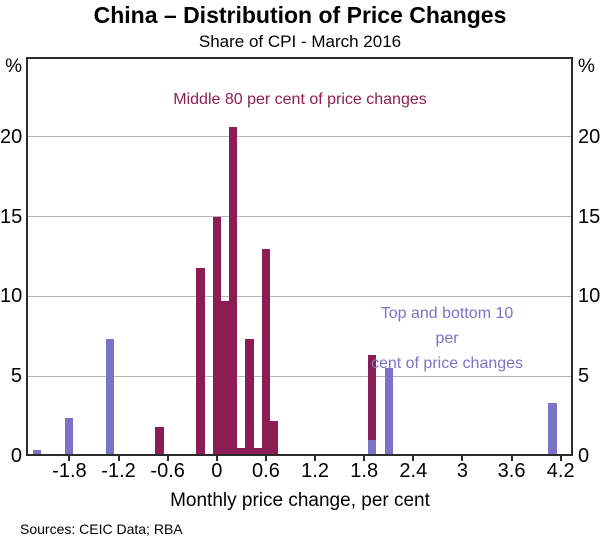  Describe the element at coordinates (560, 471) in the screenshot. I see `x-tick-label: 4.2` at that location.